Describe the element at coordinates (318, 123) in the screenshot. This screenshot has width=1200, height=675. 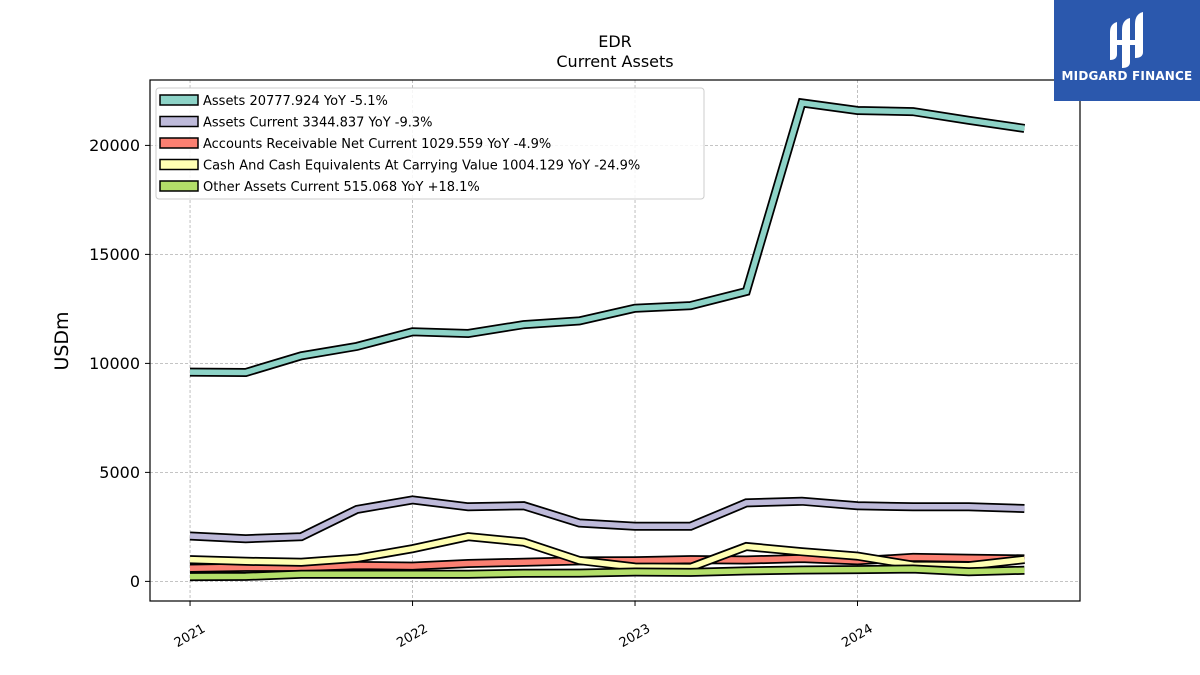
I see `legend-label: Assets Current 3344.837 YoY -9.3%` at that location.